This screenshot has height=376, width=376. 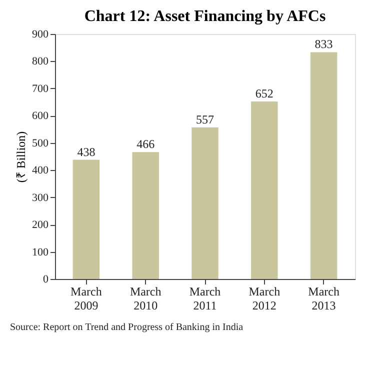 I want to click on y-tick-label: 700, so click(x=40, y=88).